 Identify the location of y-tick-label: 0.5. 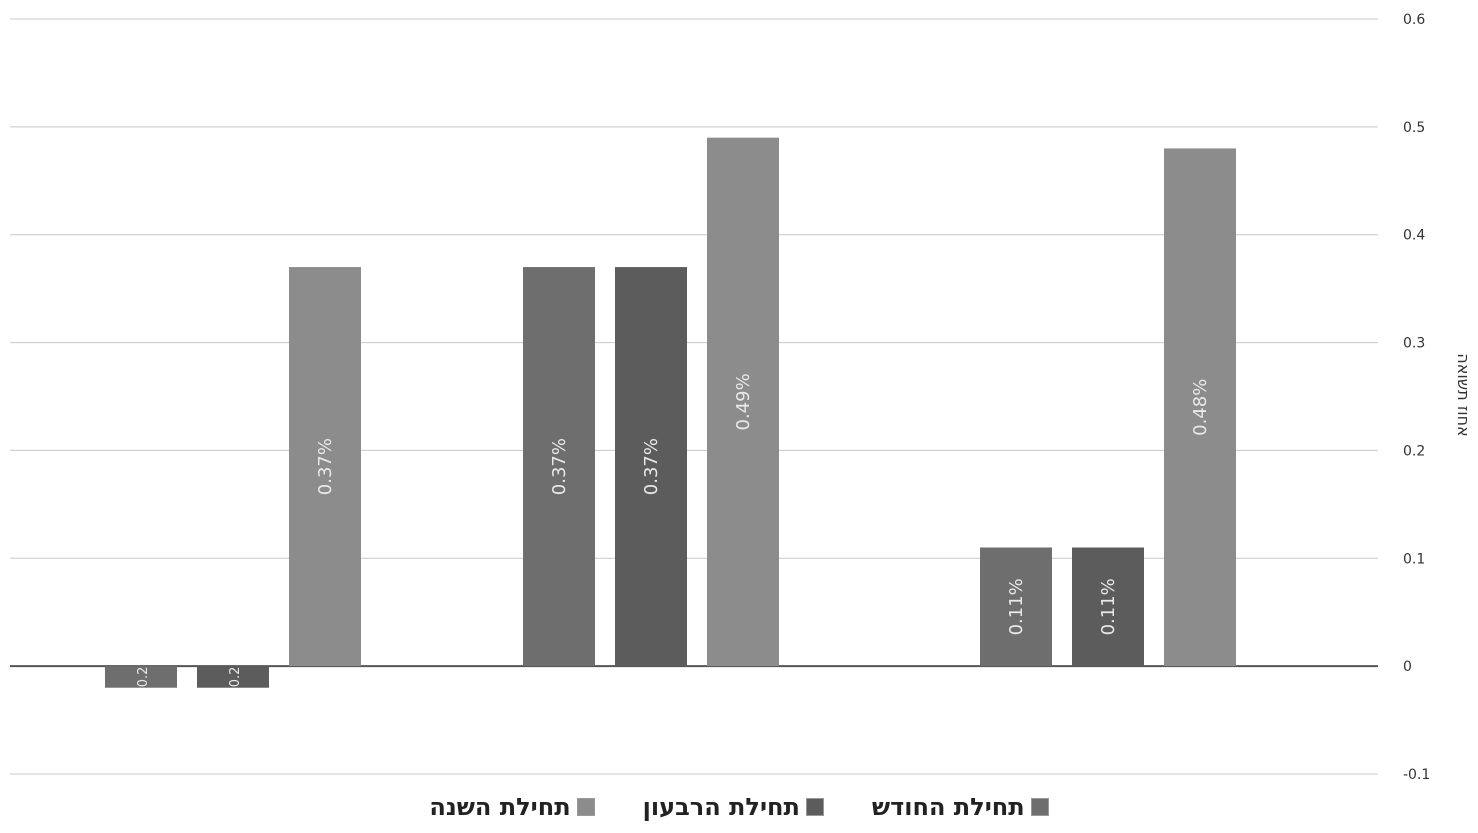
(1414, 128).